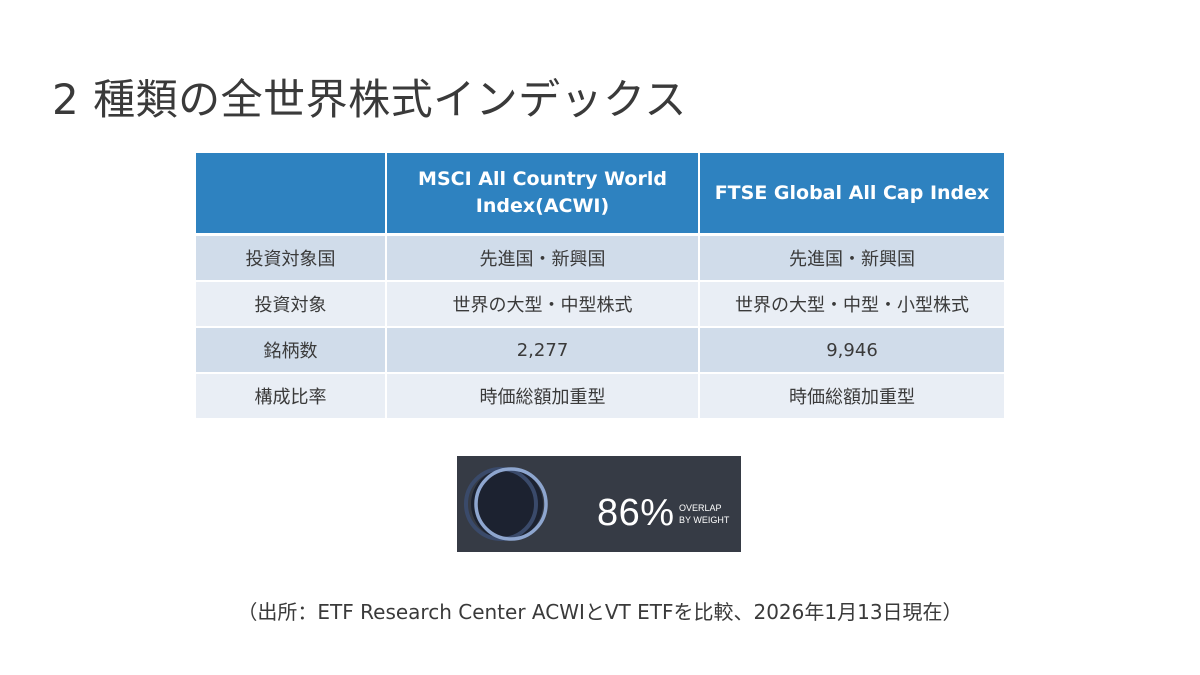 This screenshot has height=675, width=1200. Describe the element at coordinates (704, 520) in the screenshot. I see `overlap-label-line2: BY WEIGHT` at that location.